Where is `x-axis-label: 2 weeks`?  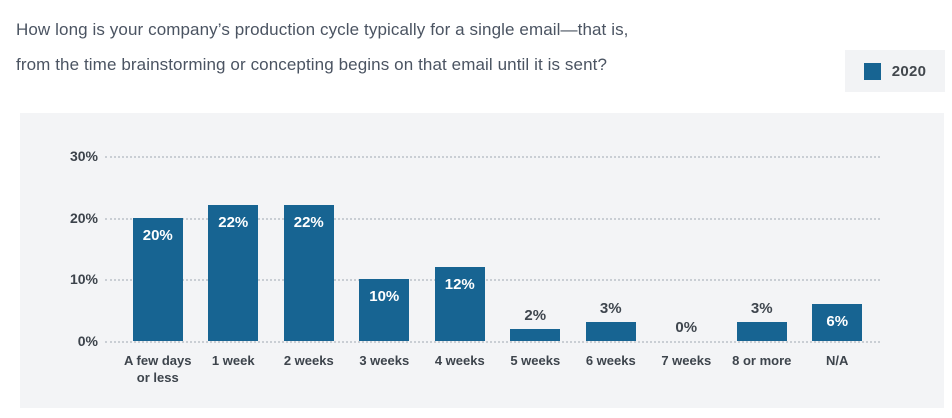
x-axis-label: 2 weeks is located at coordinates (308, 360).